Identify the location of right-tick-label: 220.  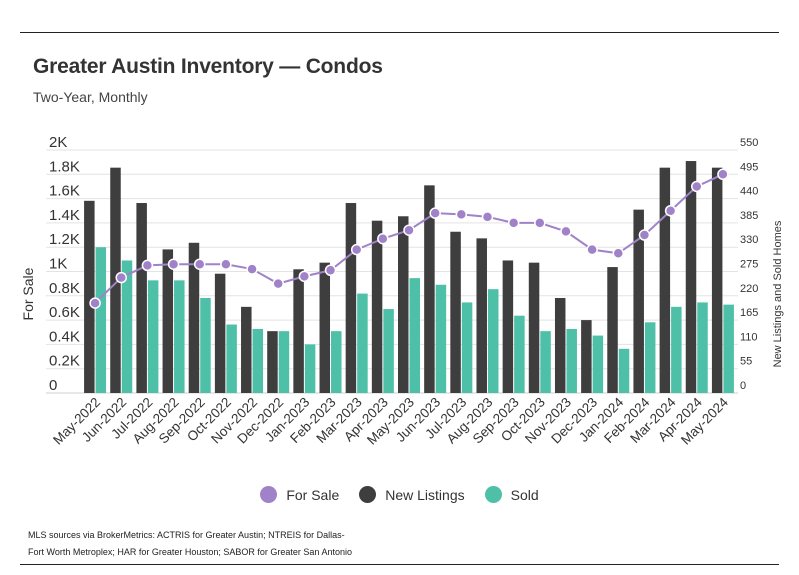
(749, 289).